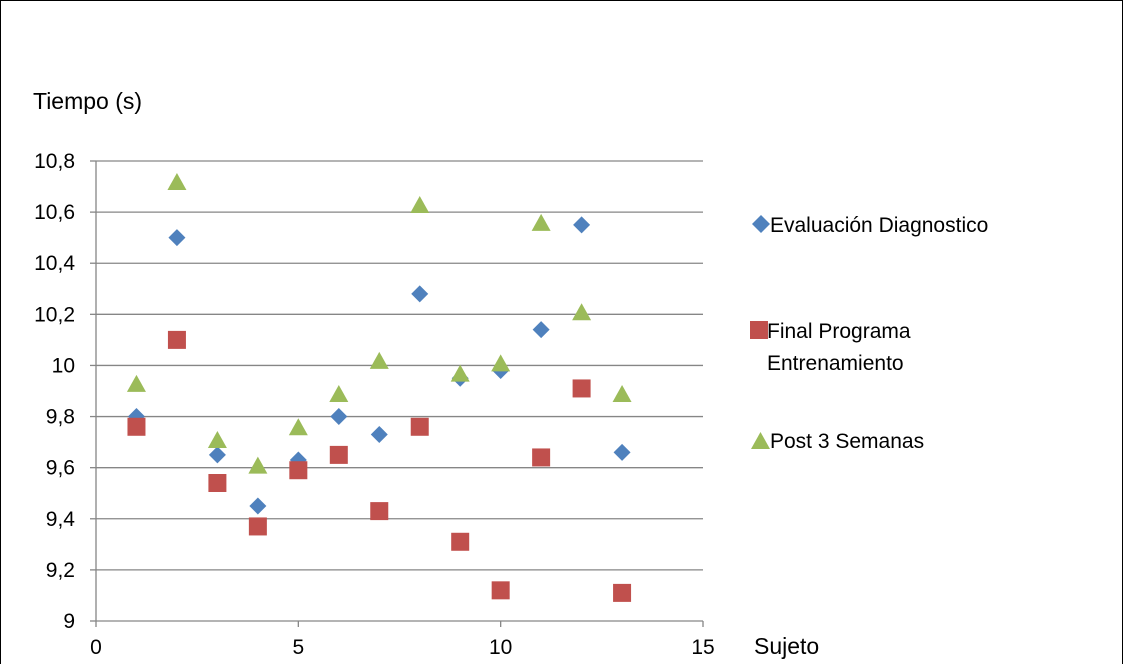  What do you see at coordinates (63, 365) in the screenshot?
I see `y-tick-label: 10` at bounding box center [63, 365].